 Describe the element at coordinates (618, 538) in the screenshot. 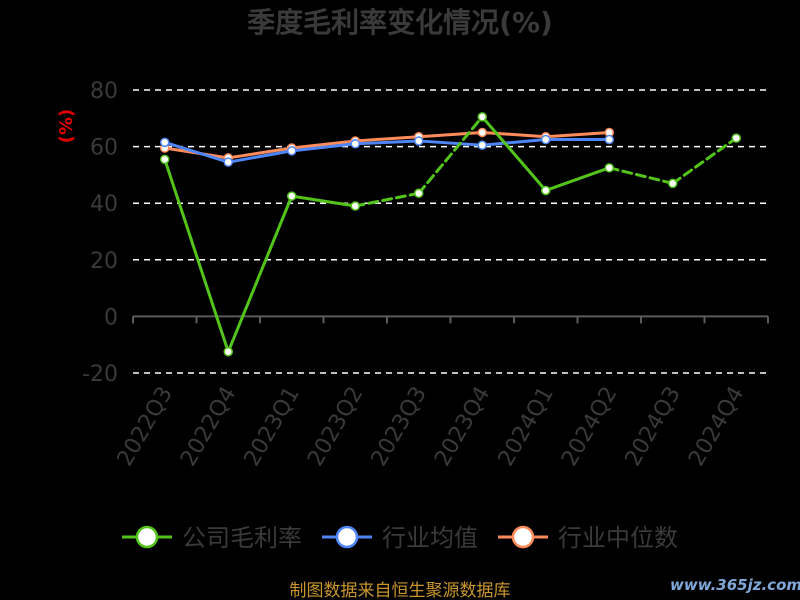

I see `legend-label: 行业中位数` at that location.